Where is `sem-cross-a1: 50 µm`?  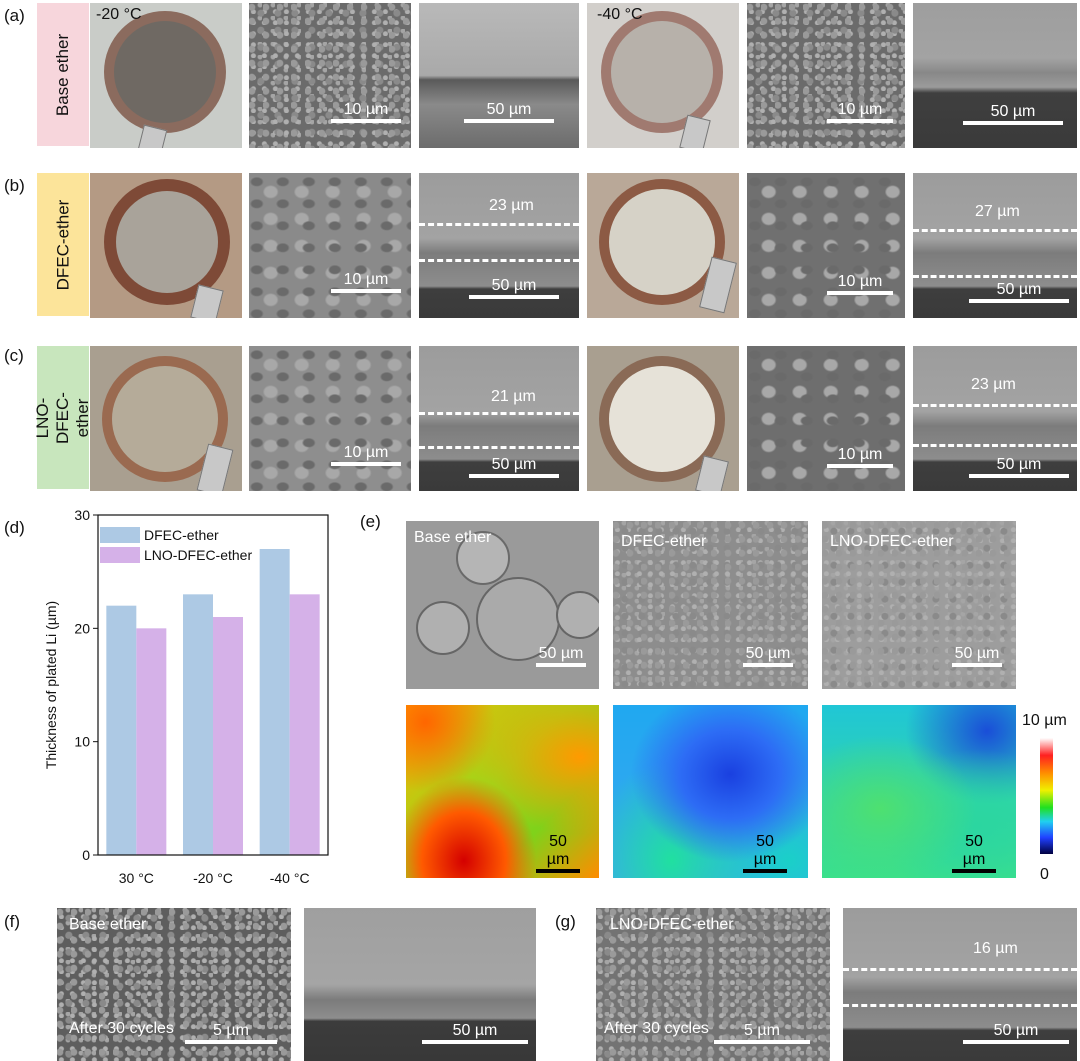
sem-cross-a1: 50 µm is located at coordinates (499, 75).